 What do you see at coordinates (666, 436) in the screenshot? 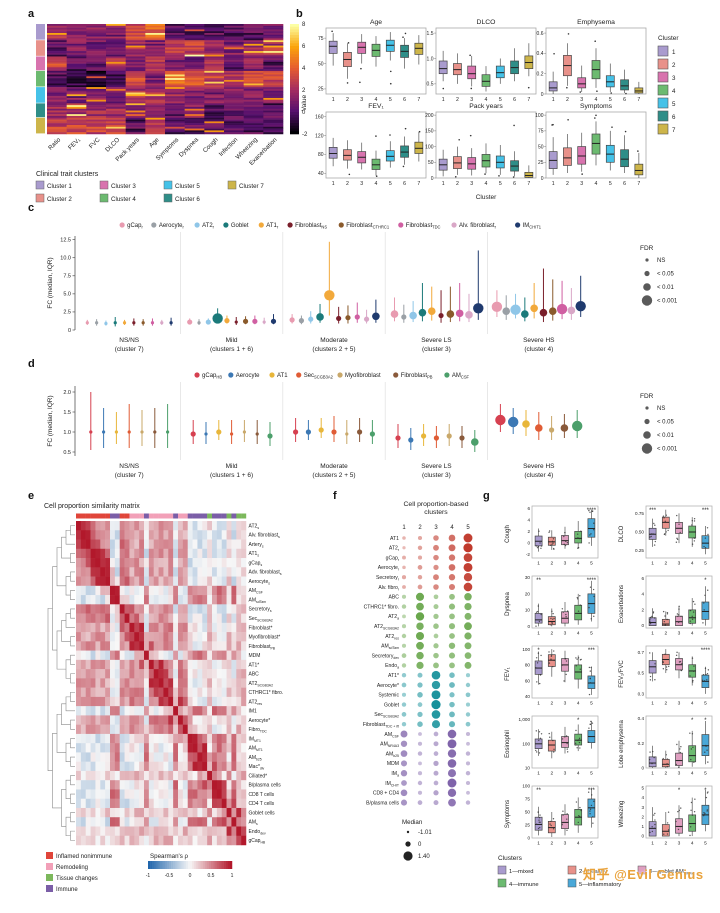
I see `fdr-legend-label: < 0.01` at bounding box center [666, 436].